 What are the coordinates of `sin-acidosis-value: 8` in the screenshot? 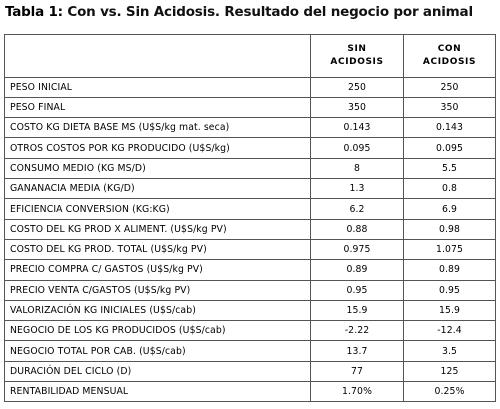 It's located at (357, 168).